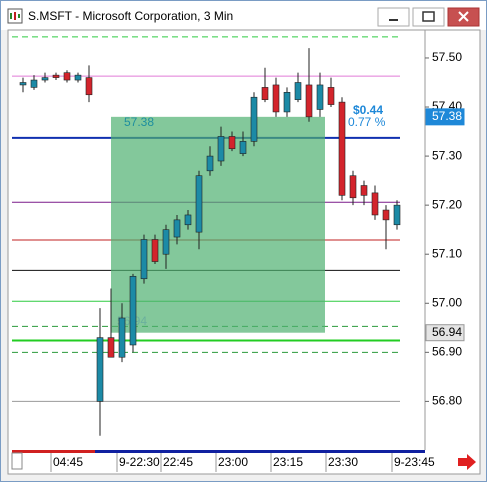 The height and width of the screenshot is (487, 487). Describe the element at coordinates (139, 462) in the screenshot. I see `x-tick-label: 9-22:30` at that location.